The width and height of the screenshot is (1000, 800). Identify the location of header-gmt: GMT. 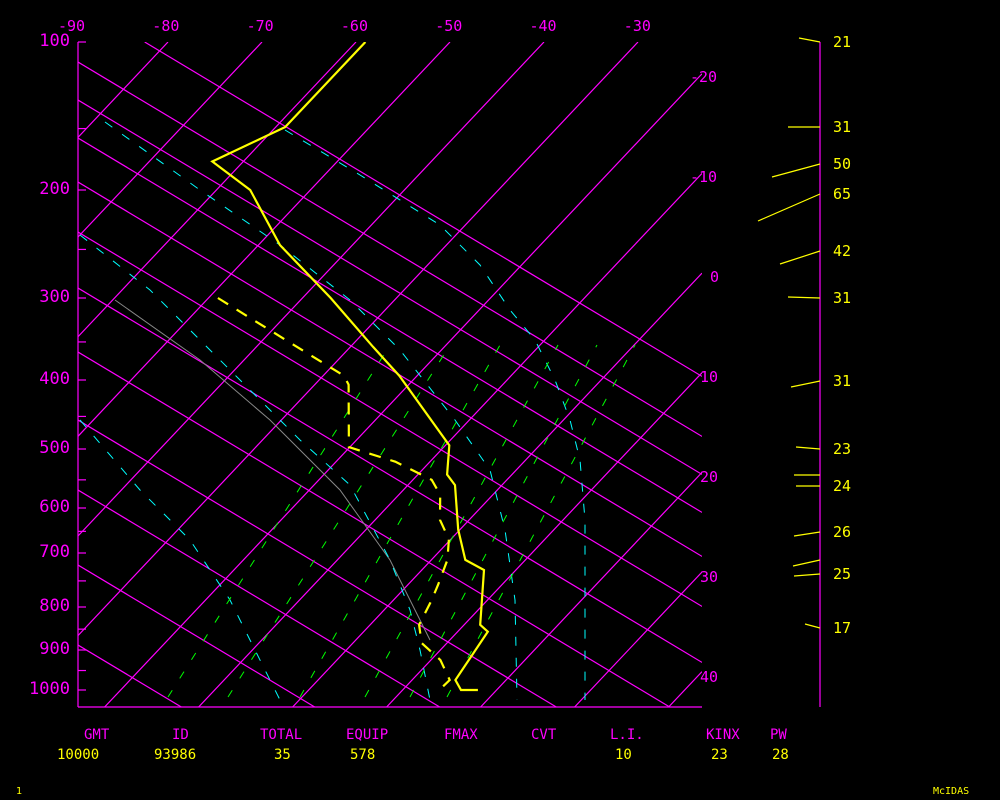
(97, 735).